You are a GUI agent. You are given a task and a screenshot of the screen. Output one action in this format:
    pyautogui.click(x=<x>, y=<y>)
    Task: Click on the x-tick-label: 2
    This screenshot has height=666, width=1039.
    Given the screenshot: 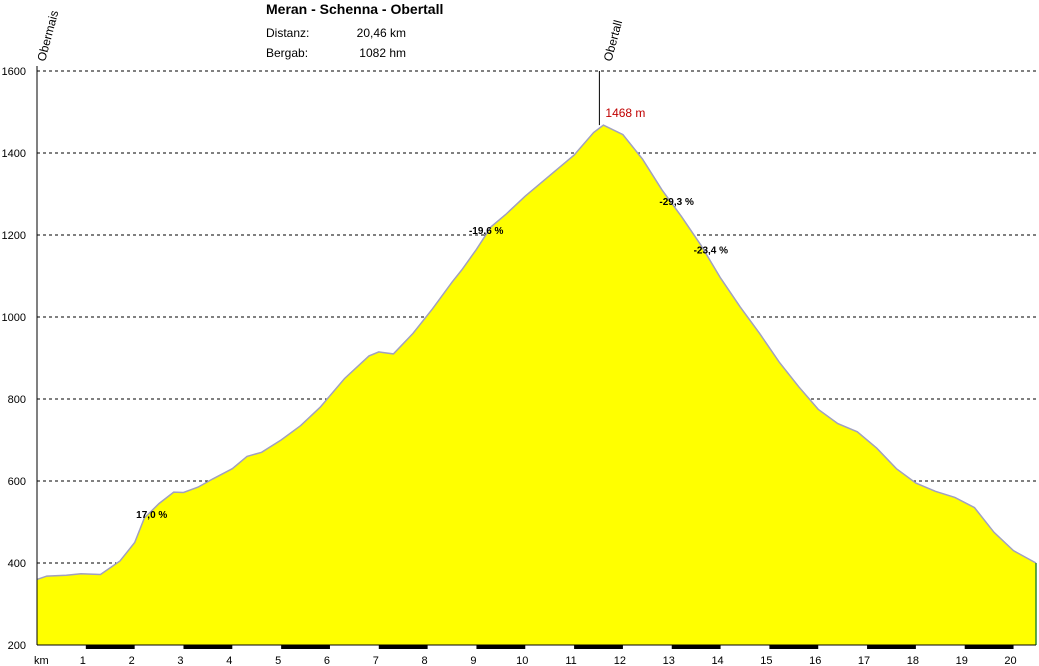 What is the action you would take?
    pyautogui.click(x=132, y=660)
    